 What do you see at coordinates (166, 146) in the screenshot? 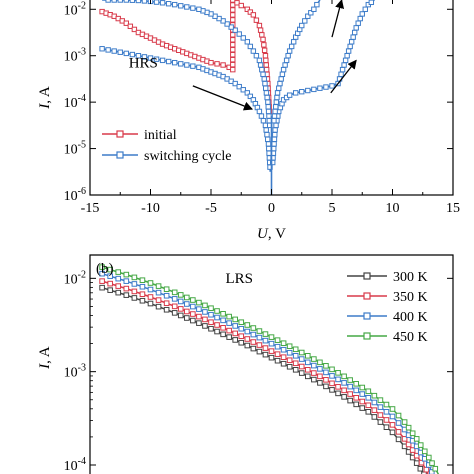
I see `panel-a-legend: initial switching cycle` at bounding box center [166, 146].